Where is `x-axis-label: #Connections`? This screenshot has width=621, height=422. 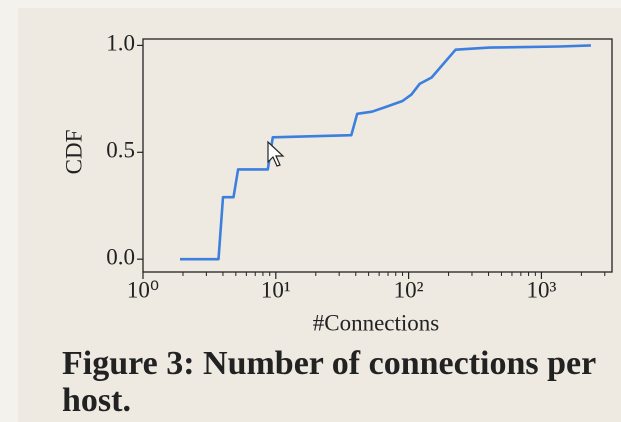 x-axis-label: #Connections is located at coordinates (376, 322).